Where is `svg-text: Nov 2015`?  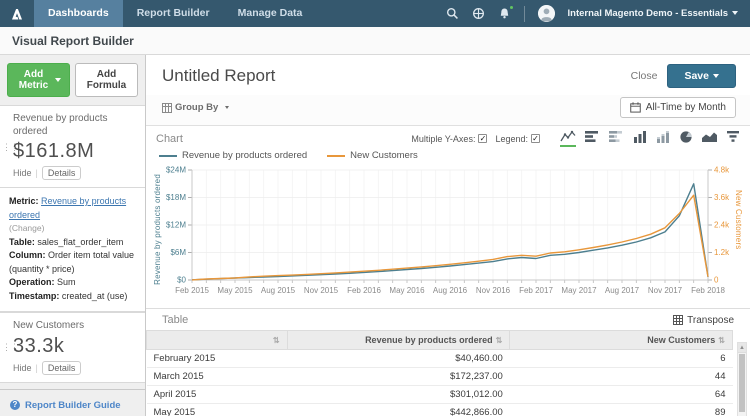 svg-text: Nov 2015 is located at coordinates (321, 290).